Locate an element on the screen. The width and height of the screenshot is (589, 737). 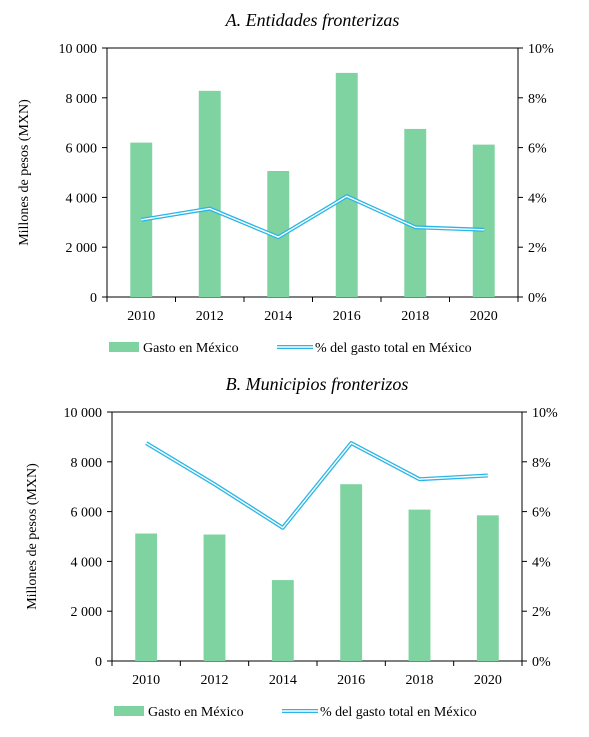
chart-title: A. Entidades fronterizas is located at coordinates (312, 20).